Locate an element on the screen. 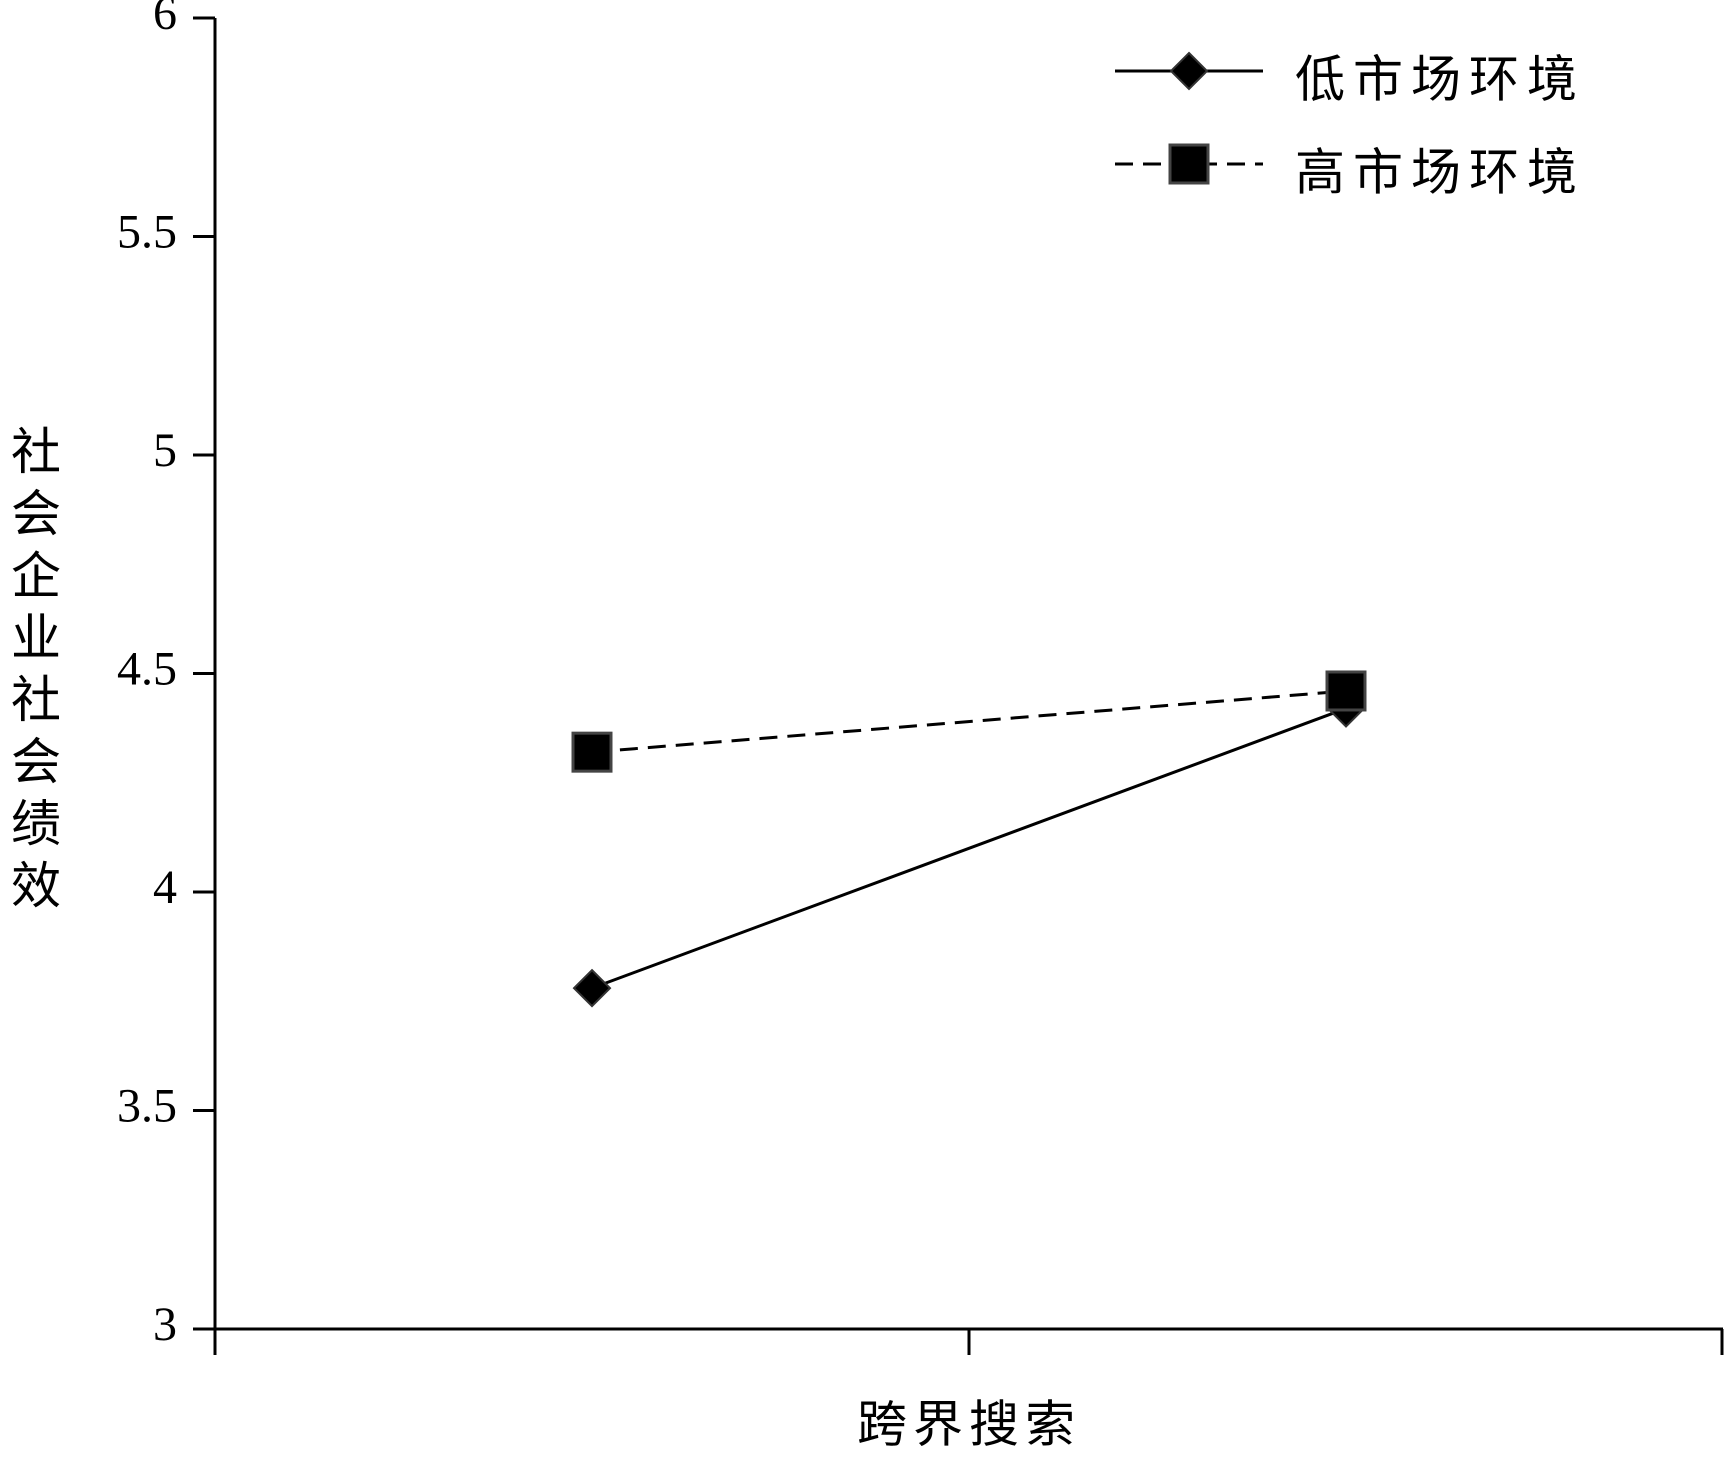 This screenshot has height=1458, width=1726. x-axis-label: 跨界搜索 is located at coordinates (969, 1424).